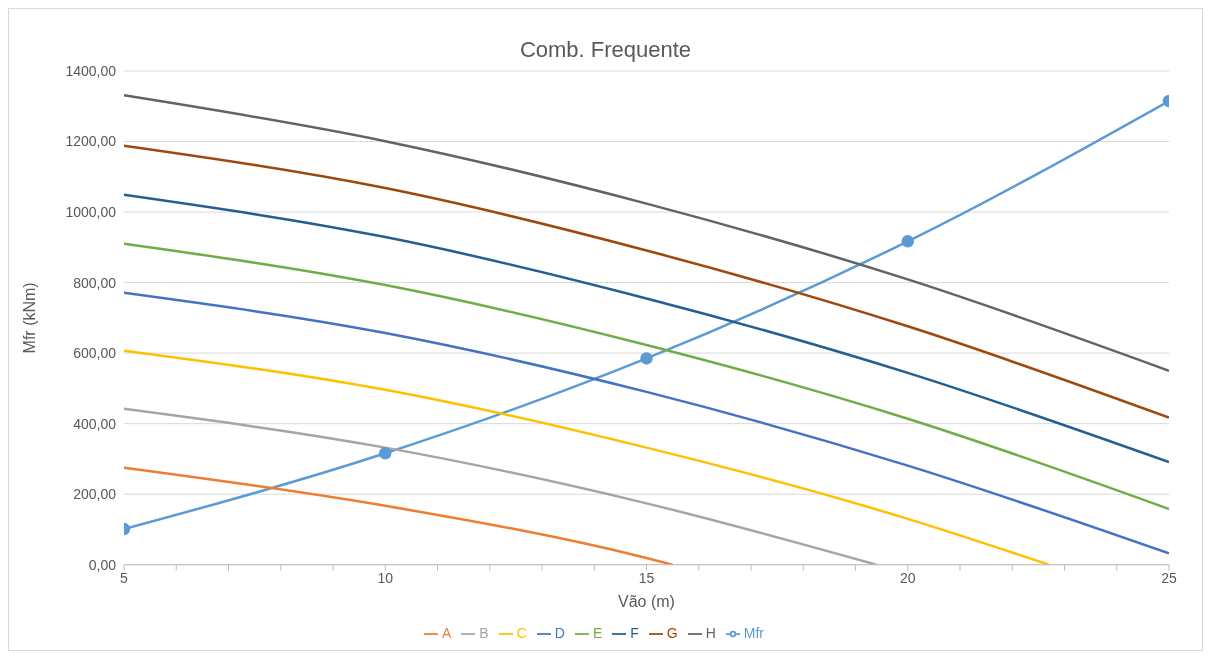  What do you see at coordinates (91, 70) in the screenshot?
I see `y-tick-label: 1400,00` at bounding box center [91, 70].